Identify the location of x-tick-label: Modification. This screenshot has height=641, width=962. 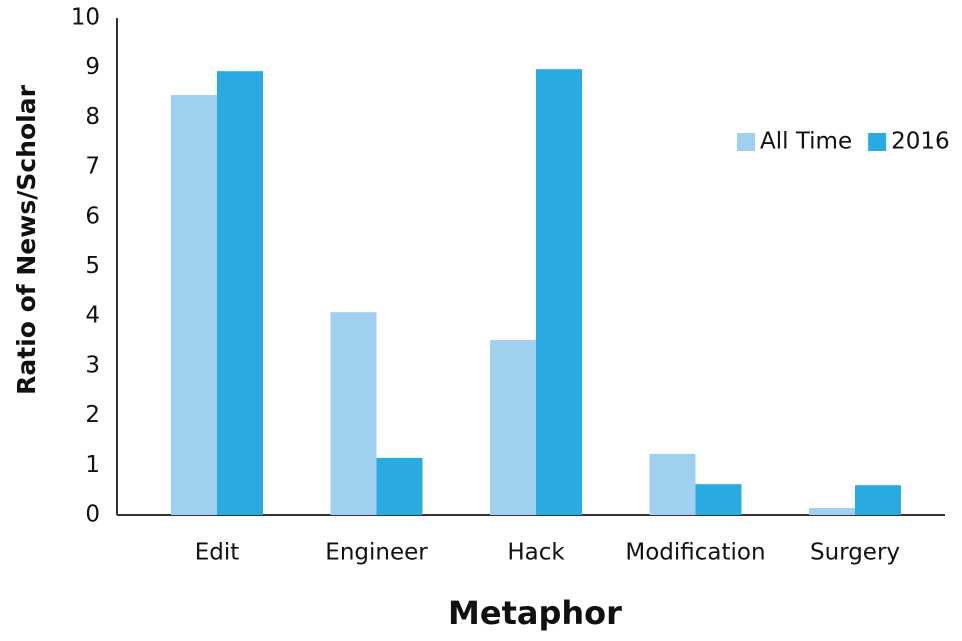
(695, 553).